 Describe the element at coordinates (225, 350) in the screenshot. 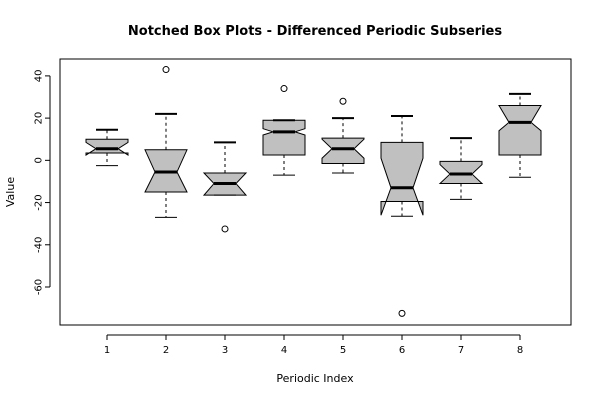

I see `x-tick-label: 3` at that location.